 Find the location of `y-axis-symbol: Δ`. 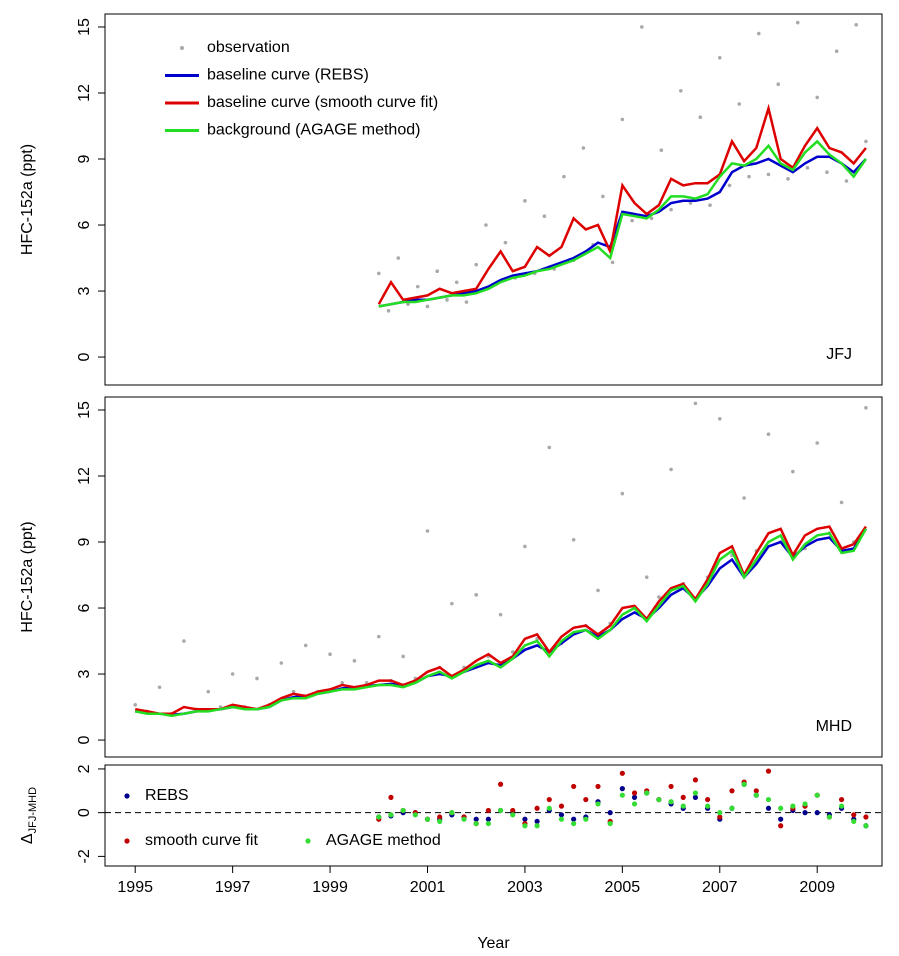

y-axis-symbol: Δ is located at coordinates (27, 838).